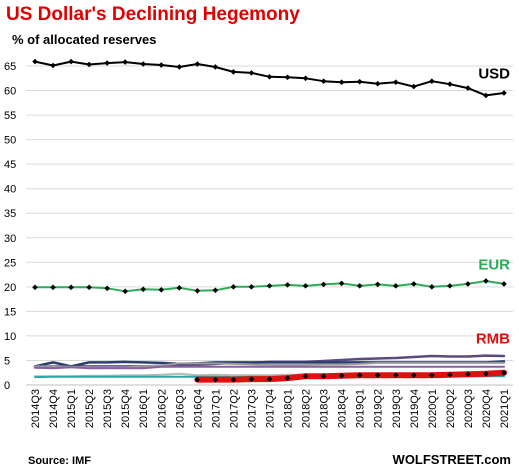 The width and height of the screenshot is (519, 474). What do you see at coordinates (350, 376) in the screenshot?
I see `rmb-line` at bounding box center [350, 376].